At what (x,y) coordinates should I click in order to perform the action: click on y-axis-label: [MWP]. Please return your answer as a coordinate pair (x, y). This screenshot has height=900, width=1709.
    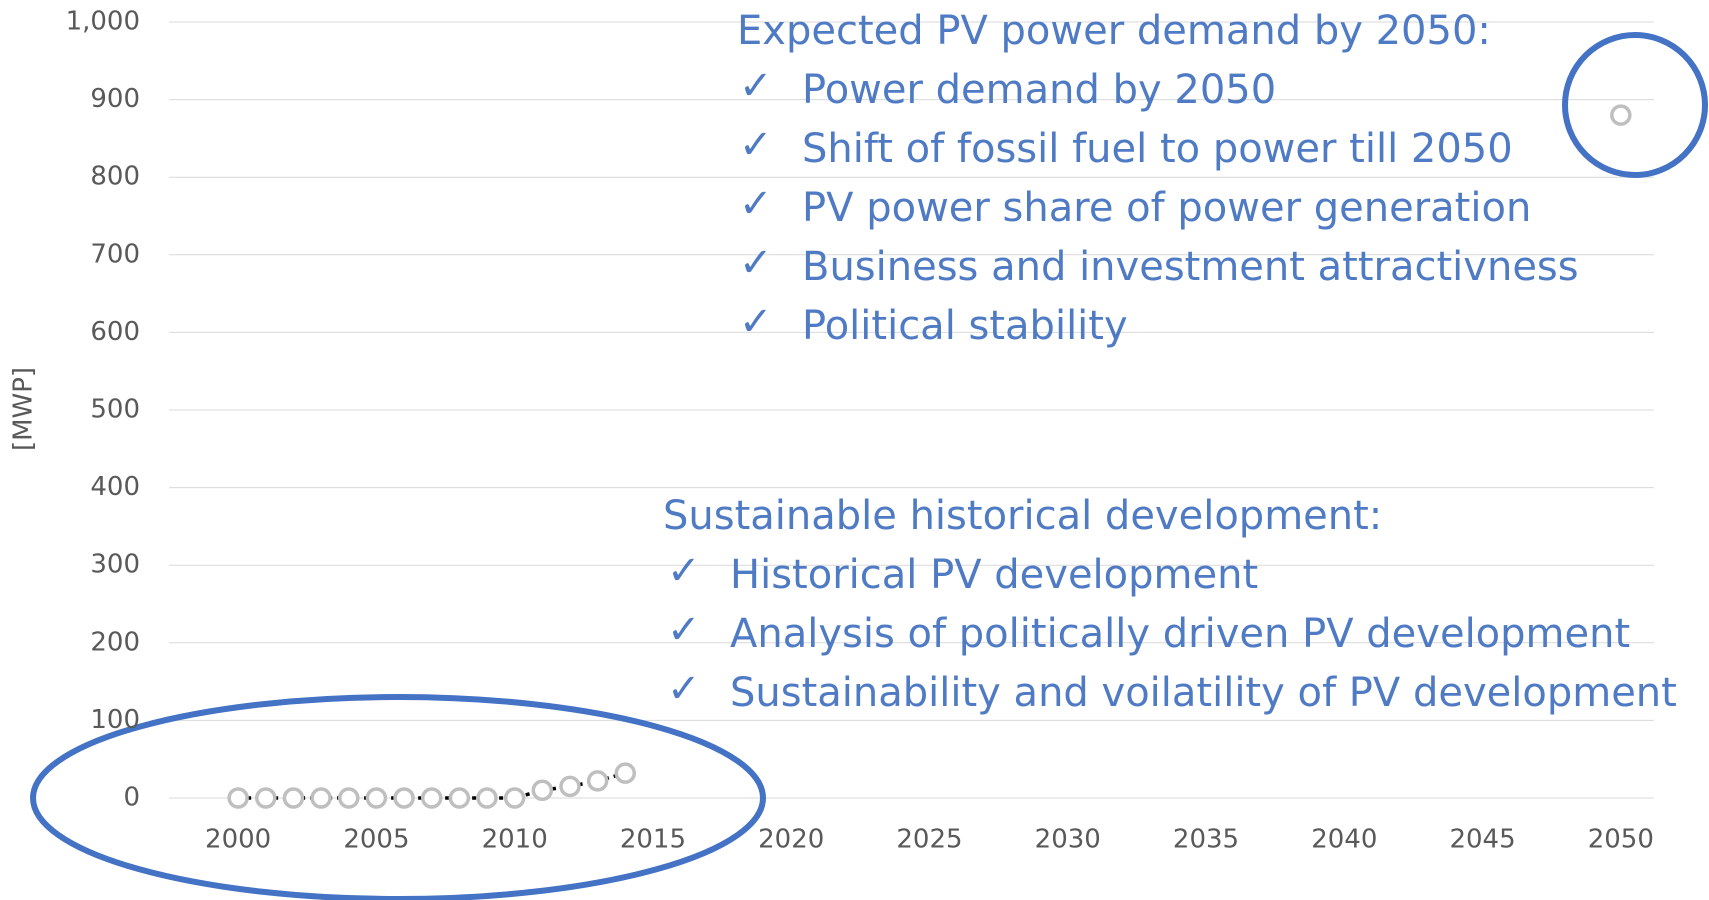
    Looking at the image, I should click on (24, 409).